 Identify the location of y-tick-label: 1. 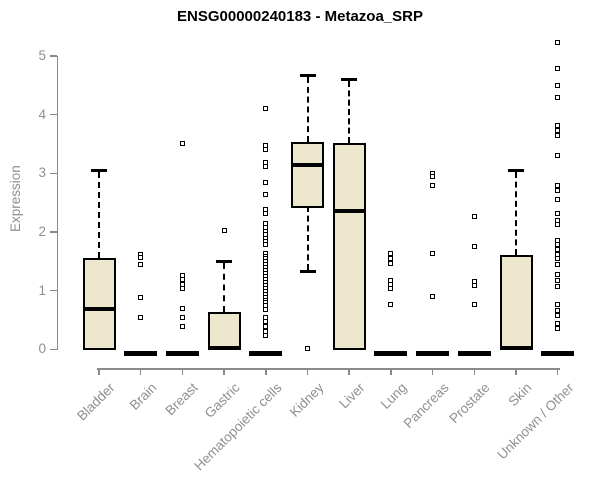
(42, 290).